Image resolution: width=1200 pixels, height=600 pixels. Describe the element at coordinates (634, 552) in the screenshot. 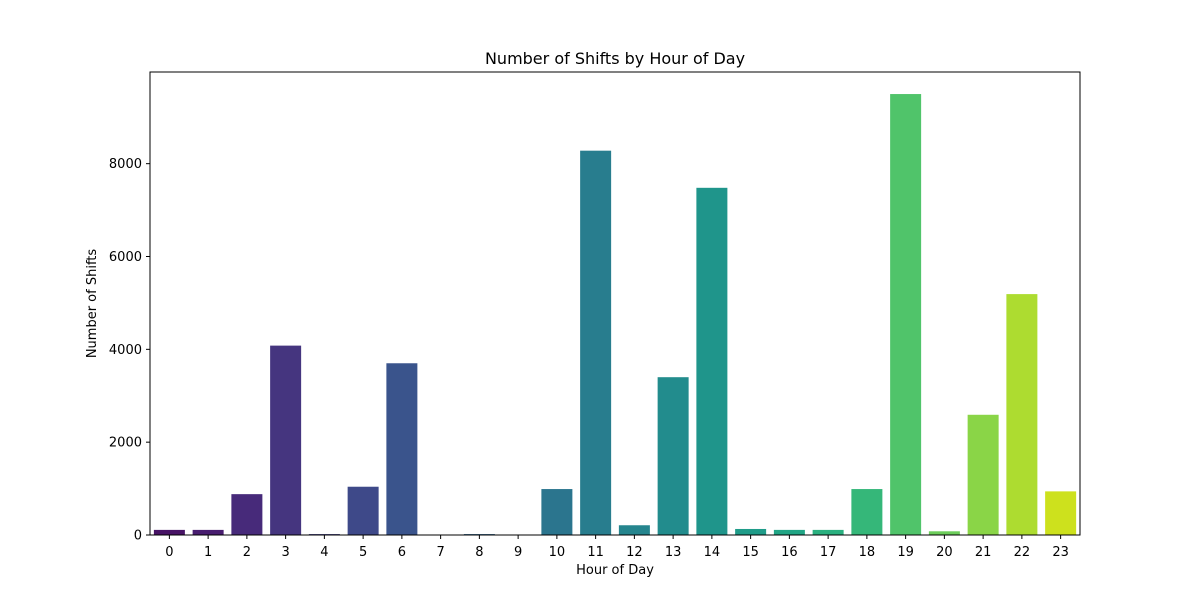

I see `x-tick-label: 12` at that location.